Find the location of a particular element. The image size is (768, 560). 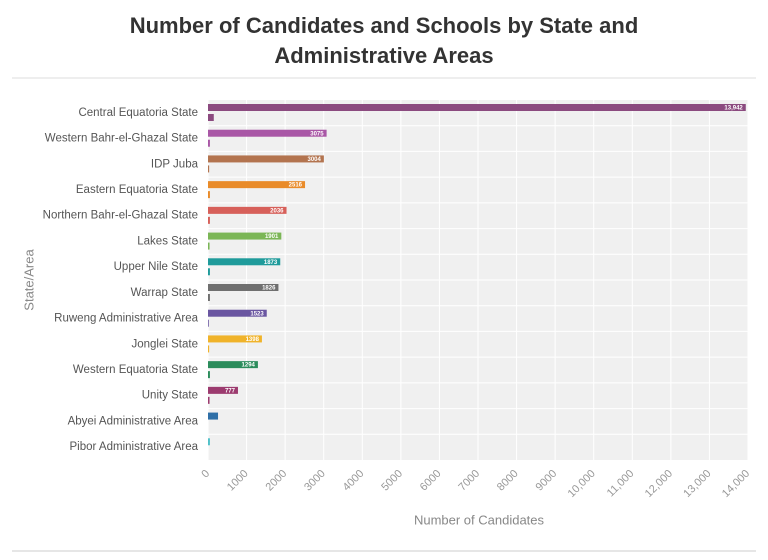

y-tick-label: Central Equatoria State is located at coordinates (138, 113).